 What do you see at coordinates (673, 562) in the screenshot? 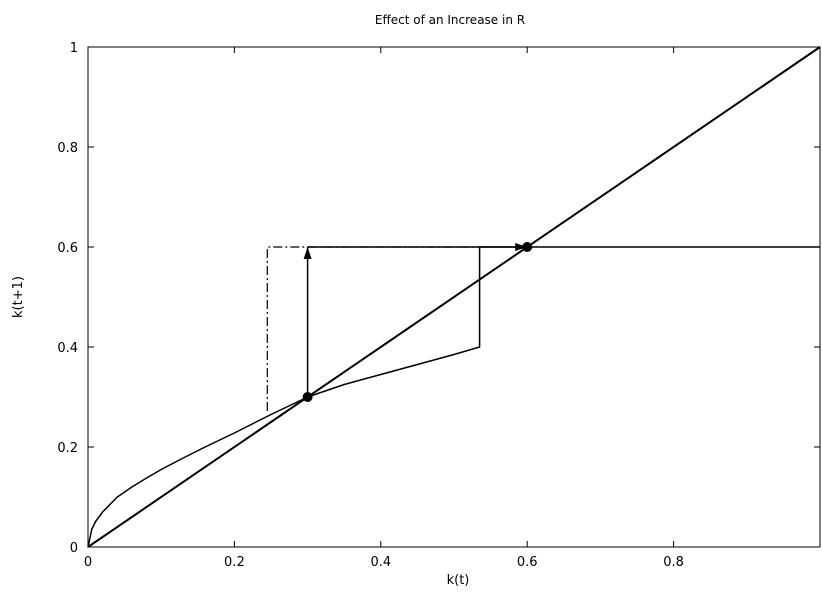
I see `x-tick-label-4: 0.8` at bounding box center [673, 562].